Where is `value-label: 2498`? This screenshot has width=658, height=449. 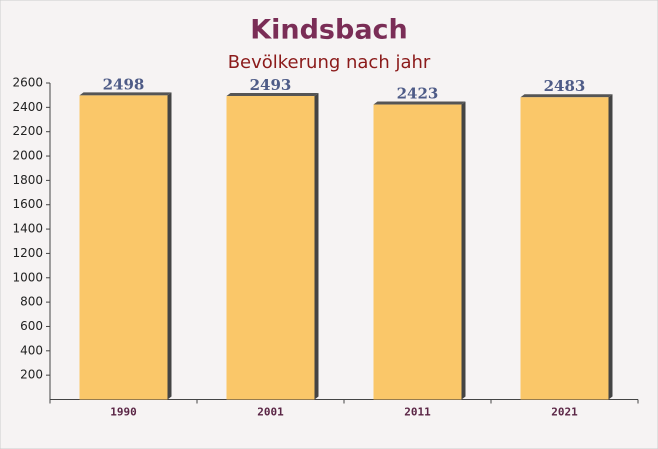
value-label: 2498 is located at coordinates (124, 84).